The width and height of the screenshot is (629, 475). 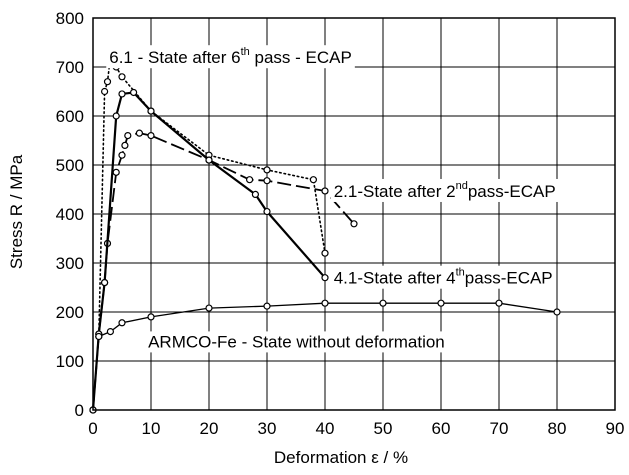 I want to click on annotation-1-text: 2.1-State after 2ndpass-ECAP, so click(x=445, y=190).